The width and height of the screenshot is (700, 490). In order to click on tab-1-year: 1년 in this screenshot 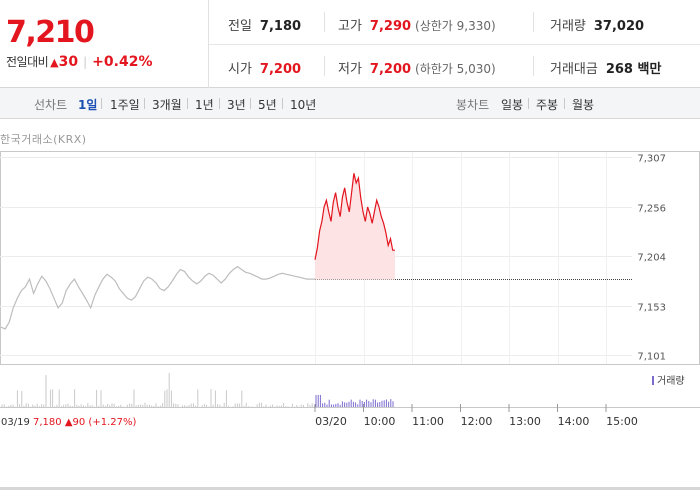, I will do `click(204, 105)`.